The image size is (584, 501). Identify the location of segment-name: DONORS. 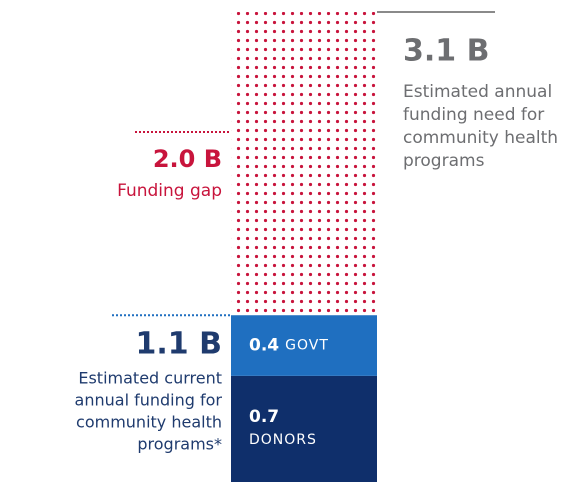
(283, 440).